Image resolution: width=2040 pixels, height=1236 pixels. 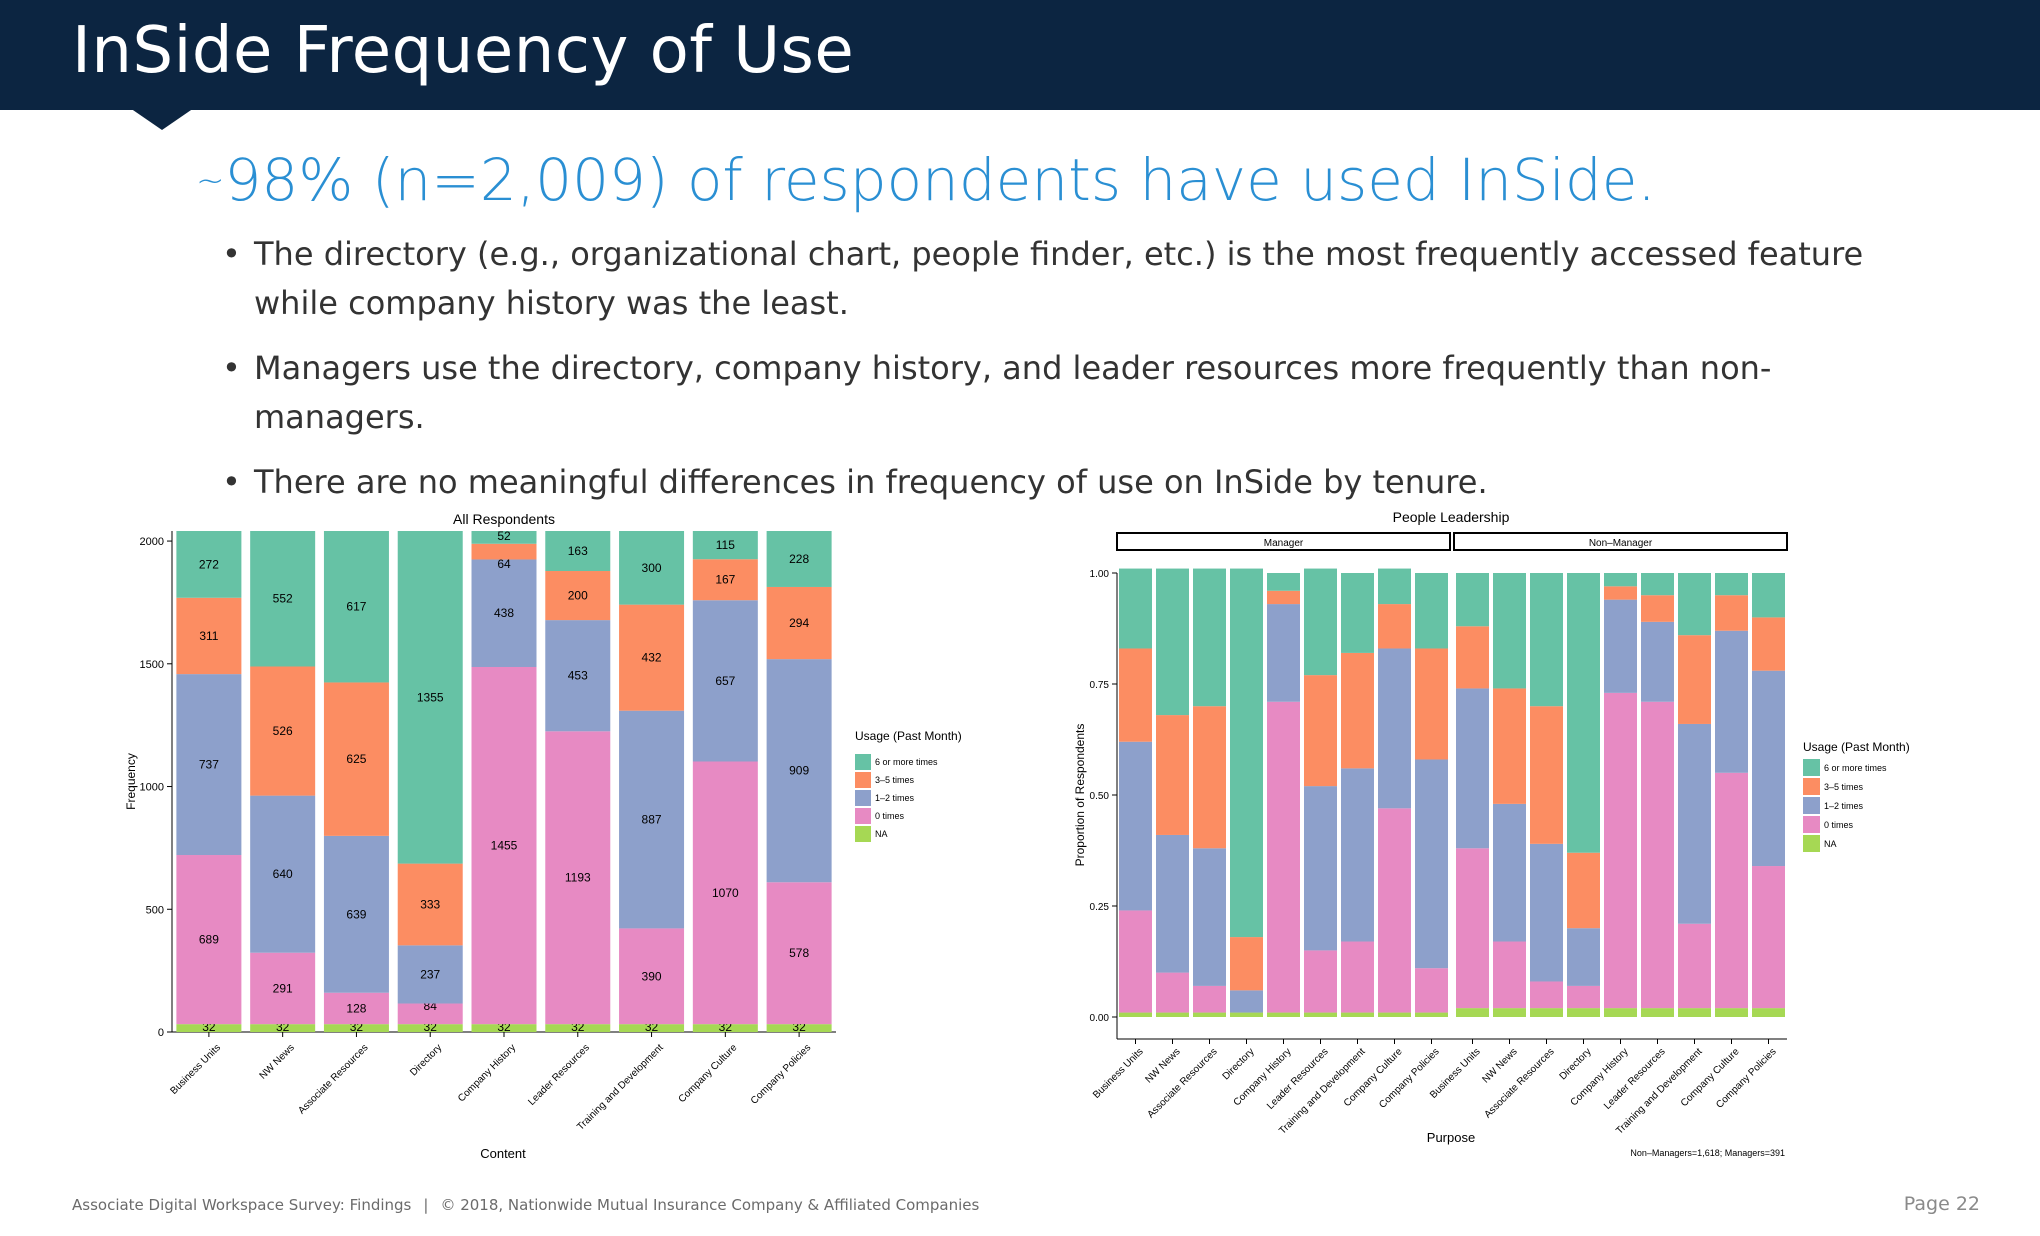 I want to click on data-label: 689, so click(x=209, y=940).